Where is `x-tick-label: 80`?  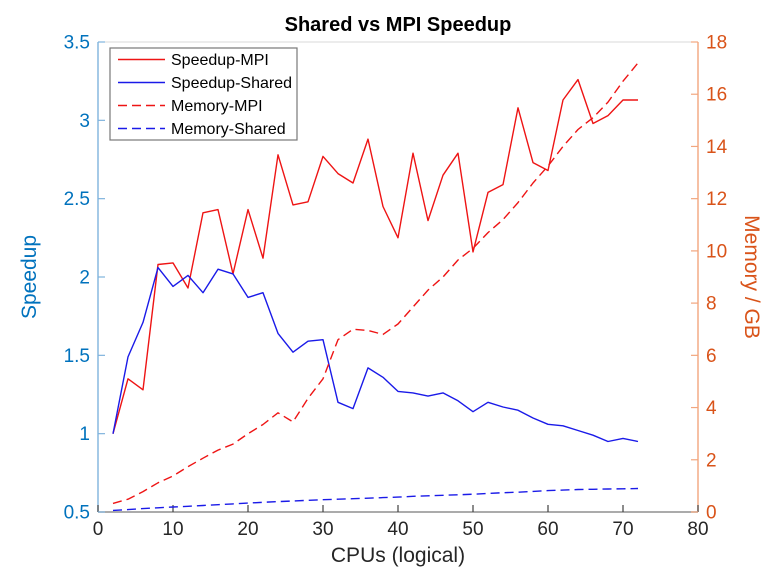
x-tick-label: 80 is located at coordinates (697, 529).